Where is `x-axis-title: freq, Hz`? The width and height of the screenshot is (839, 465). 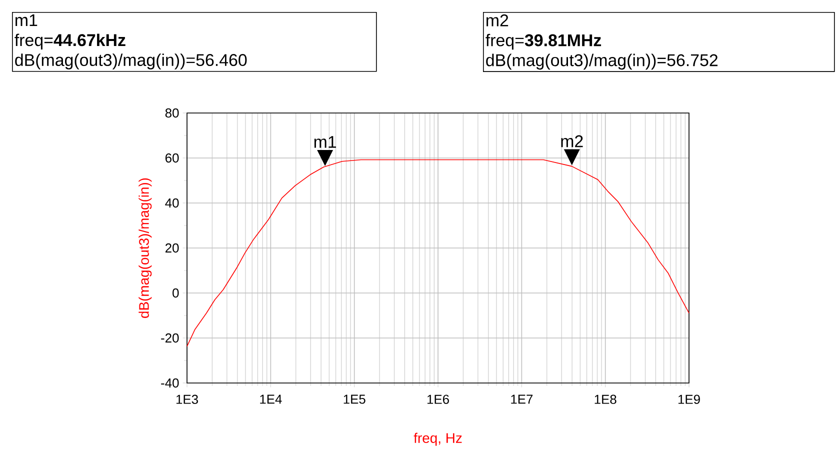 x-axis-title: freq, Hz is located at coordinates (438, 439).